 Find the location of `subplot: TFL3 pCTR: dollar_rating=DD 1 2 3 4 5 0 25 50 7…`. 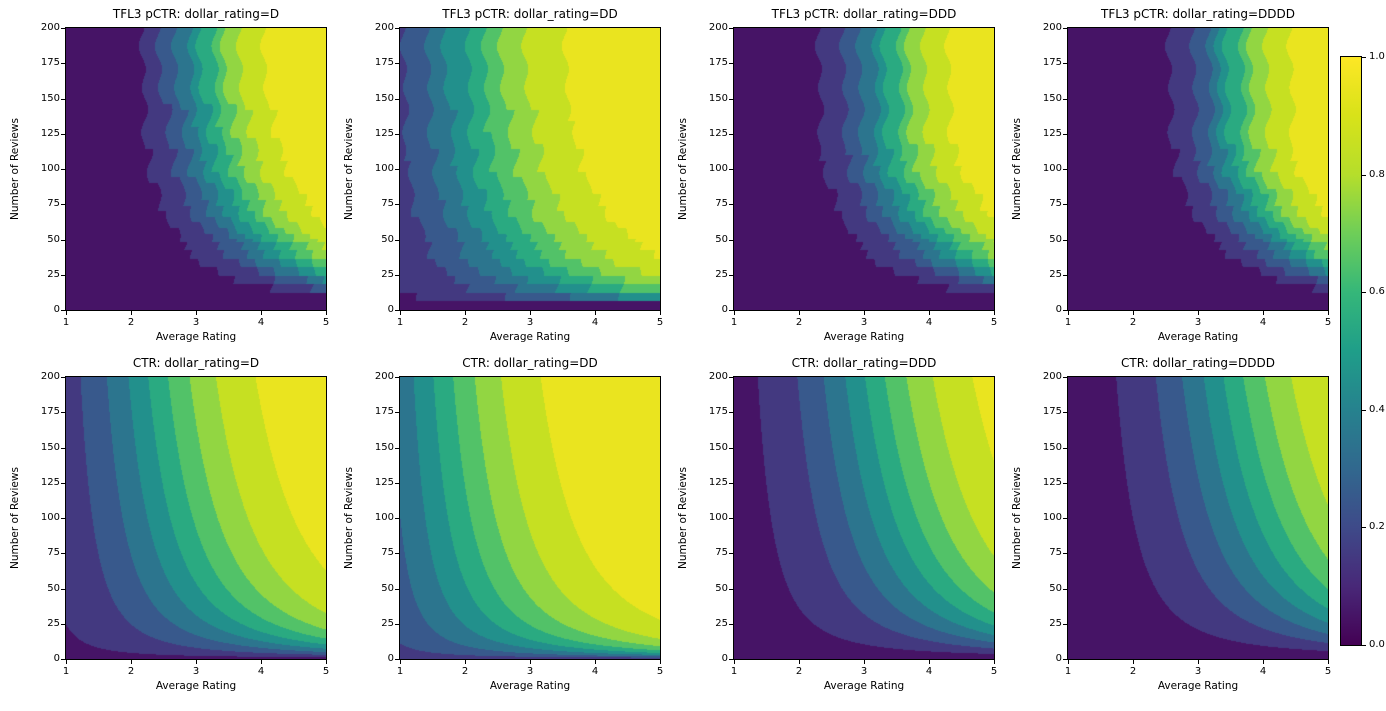

subplot: TFL3 pCTR: dollar_rating=DD 1 2 3 4 5 0 25 50 7… is located at coordinates (503, 175).